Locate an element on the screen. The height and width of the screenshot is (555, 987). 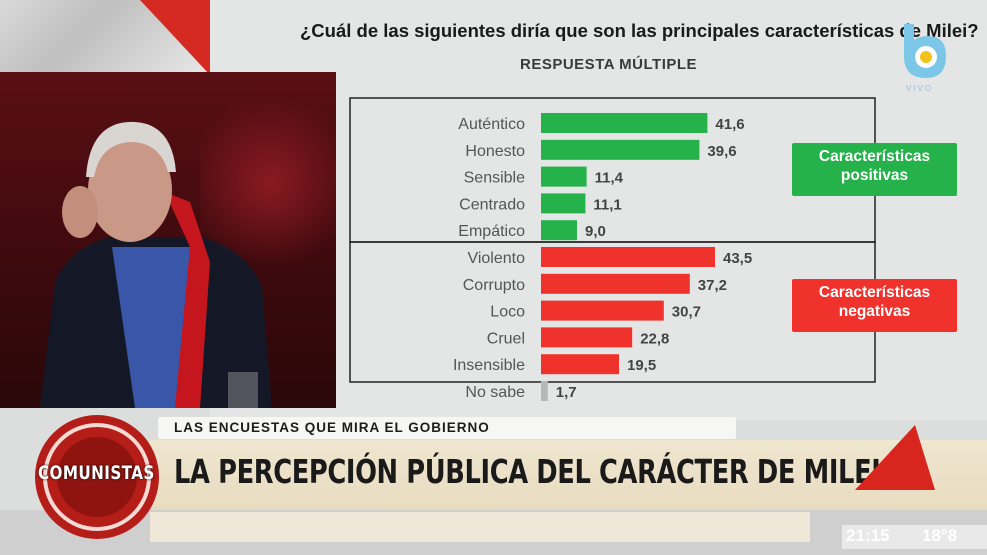
bar-emptico is located at coordinates (559, 230).